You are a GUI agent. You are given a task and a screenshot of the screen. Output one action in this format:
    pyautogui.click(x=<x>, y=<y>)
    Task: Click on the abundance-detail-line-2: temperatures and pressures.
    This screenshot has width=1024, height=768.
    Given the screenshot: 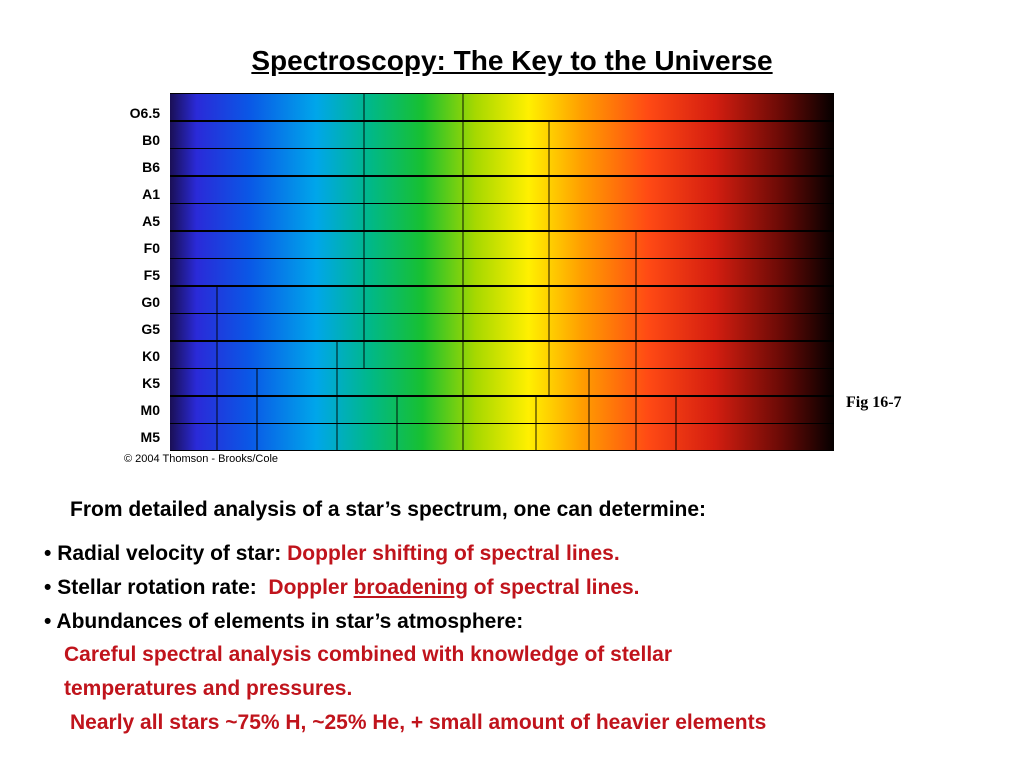 What is the action you would take?
    pyautogui.click(x=208, y=688)
    